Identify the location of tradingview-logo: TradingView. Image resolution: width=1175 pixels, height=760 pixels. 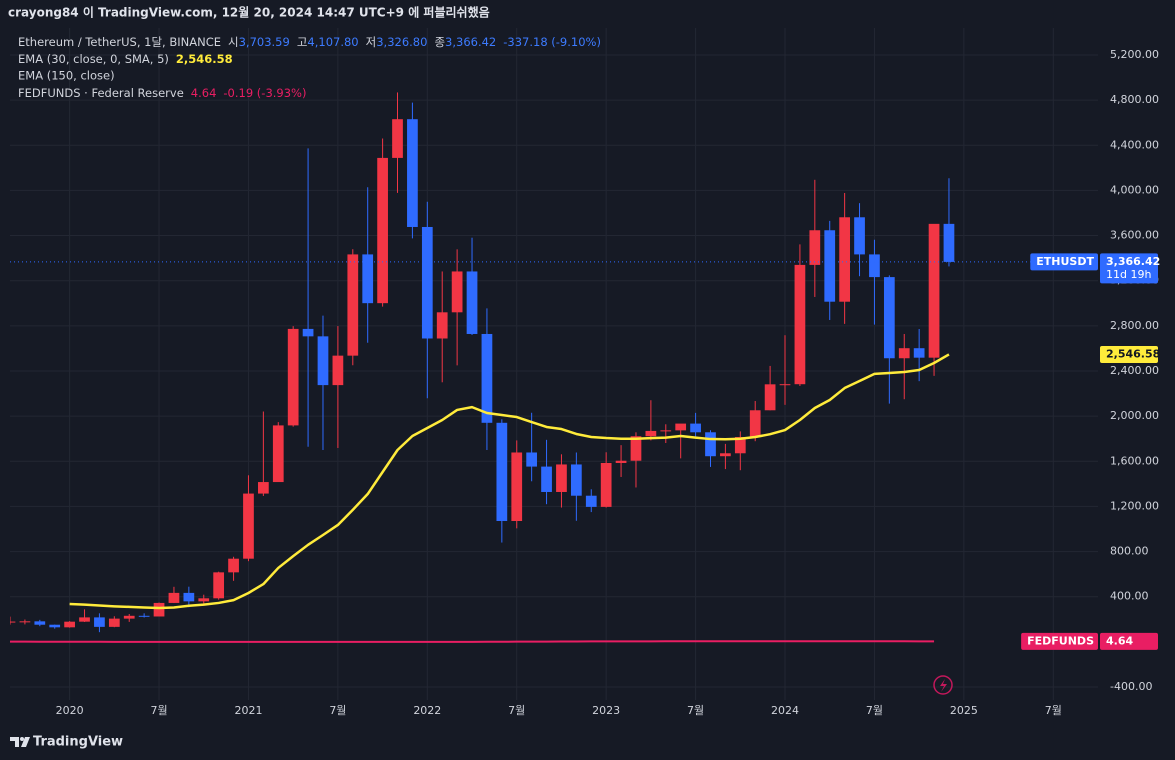
(66, 742).